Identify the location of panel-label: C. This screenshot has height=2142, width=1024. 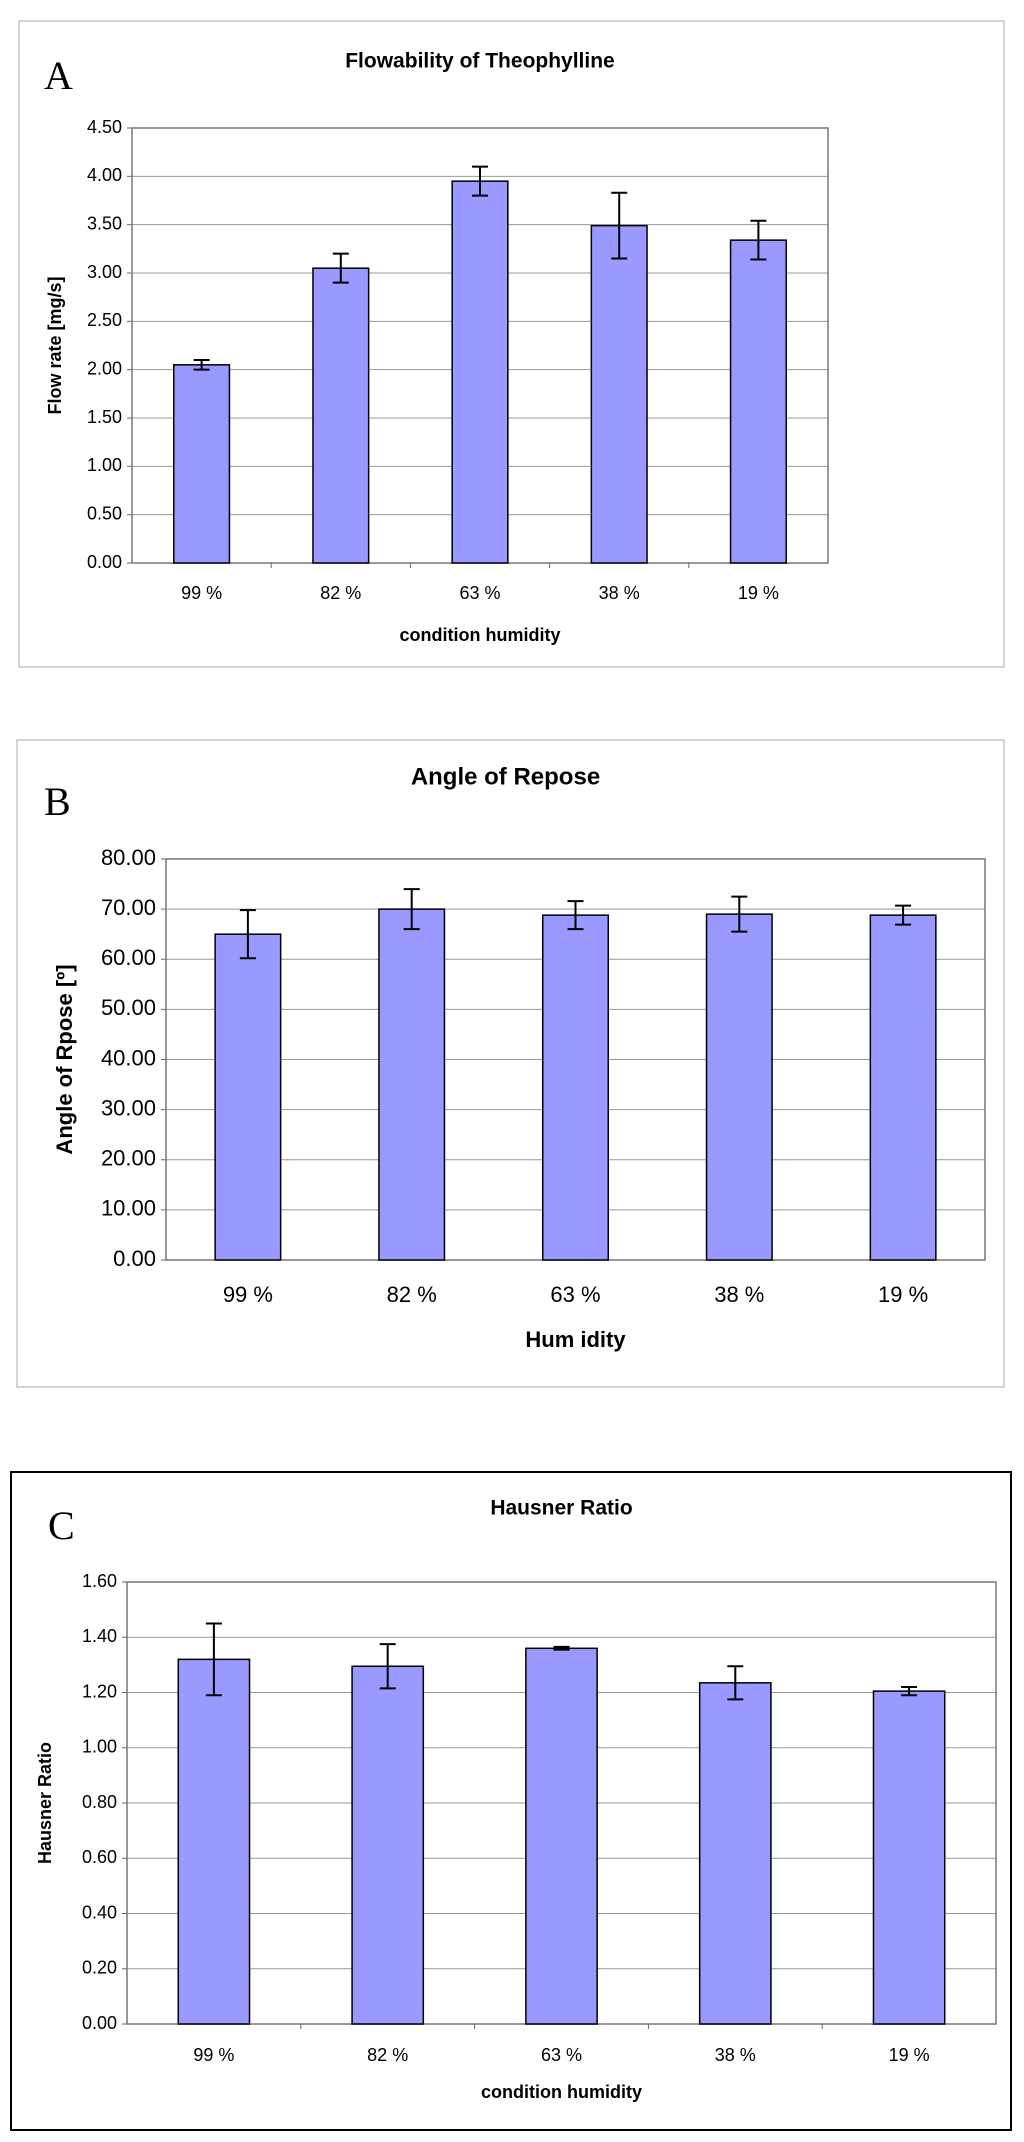
(61, 1525).